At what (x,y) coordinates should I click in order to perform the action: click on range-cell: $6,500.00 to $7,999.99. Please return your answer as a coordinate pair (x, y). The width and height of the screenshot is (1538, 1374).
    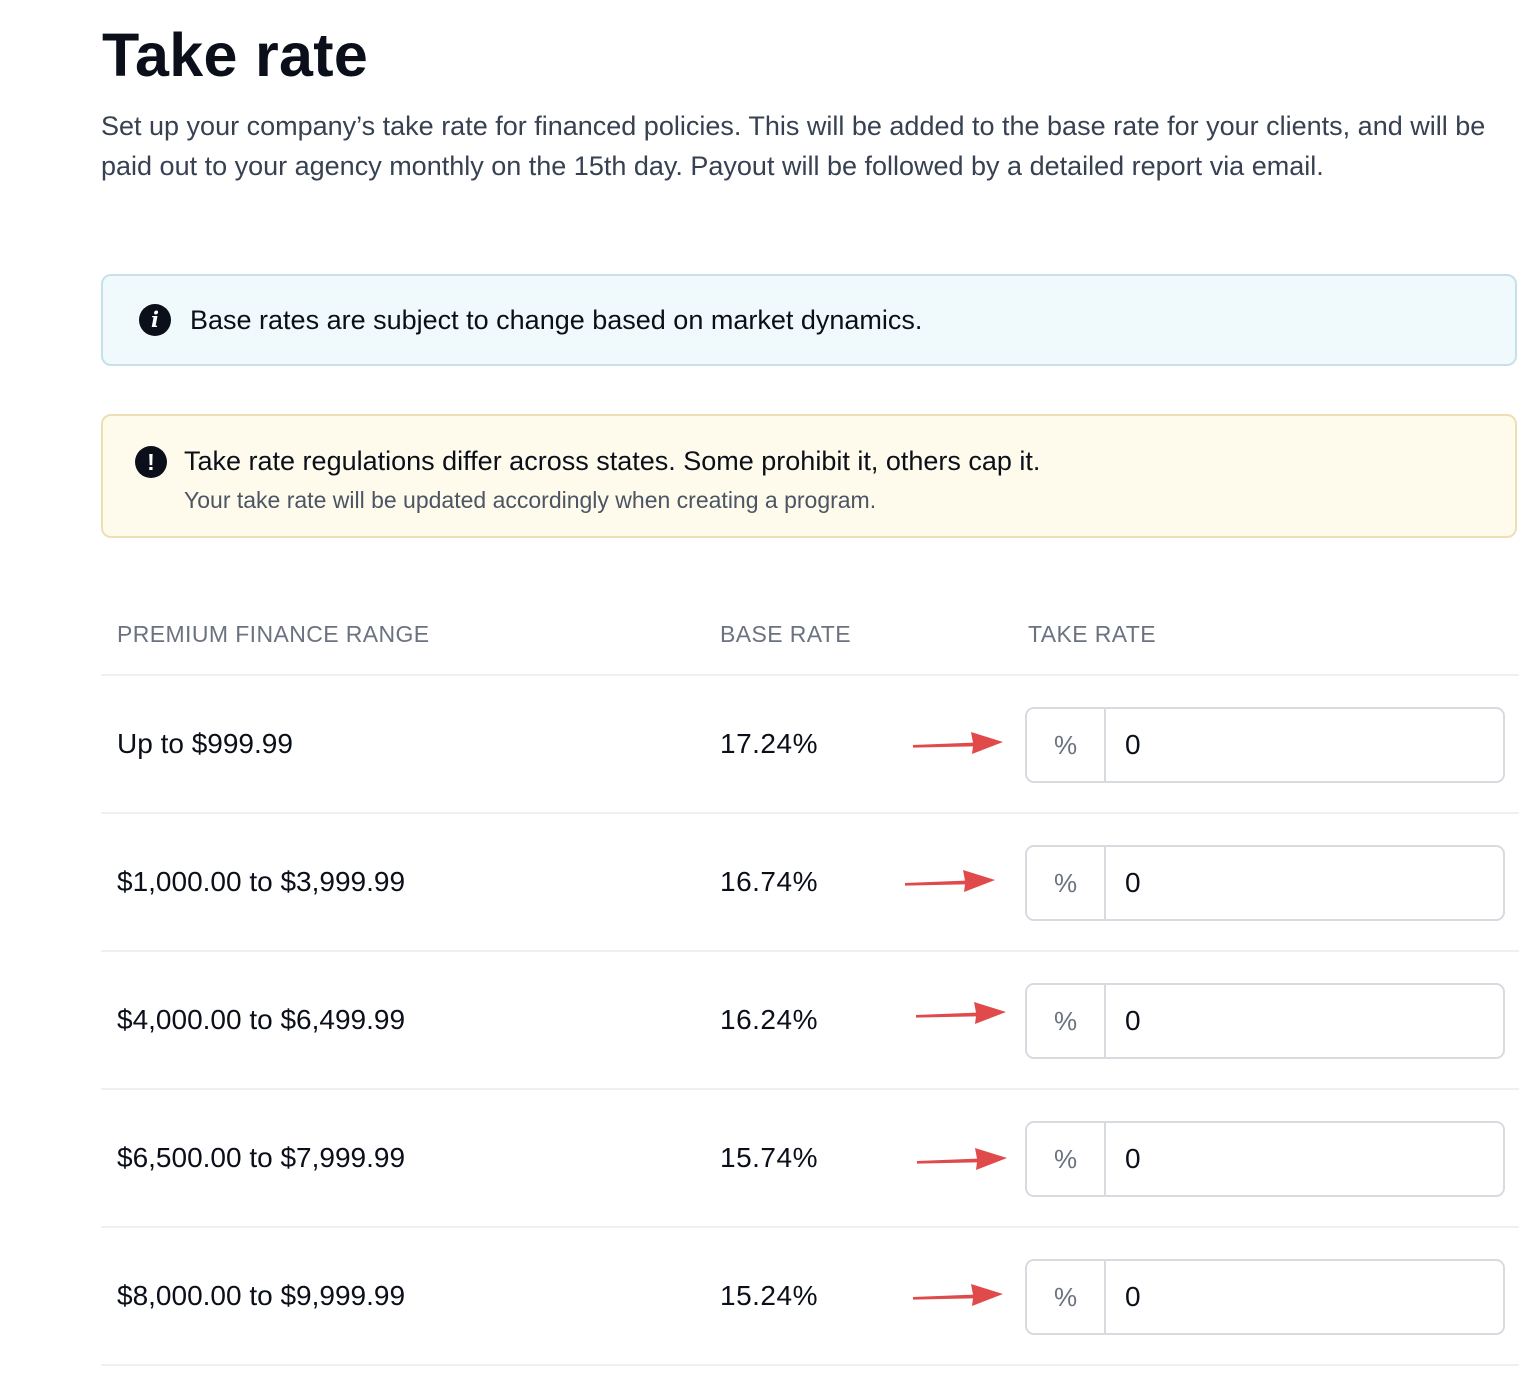
    Looking at the image, I should click on (261, 1157).